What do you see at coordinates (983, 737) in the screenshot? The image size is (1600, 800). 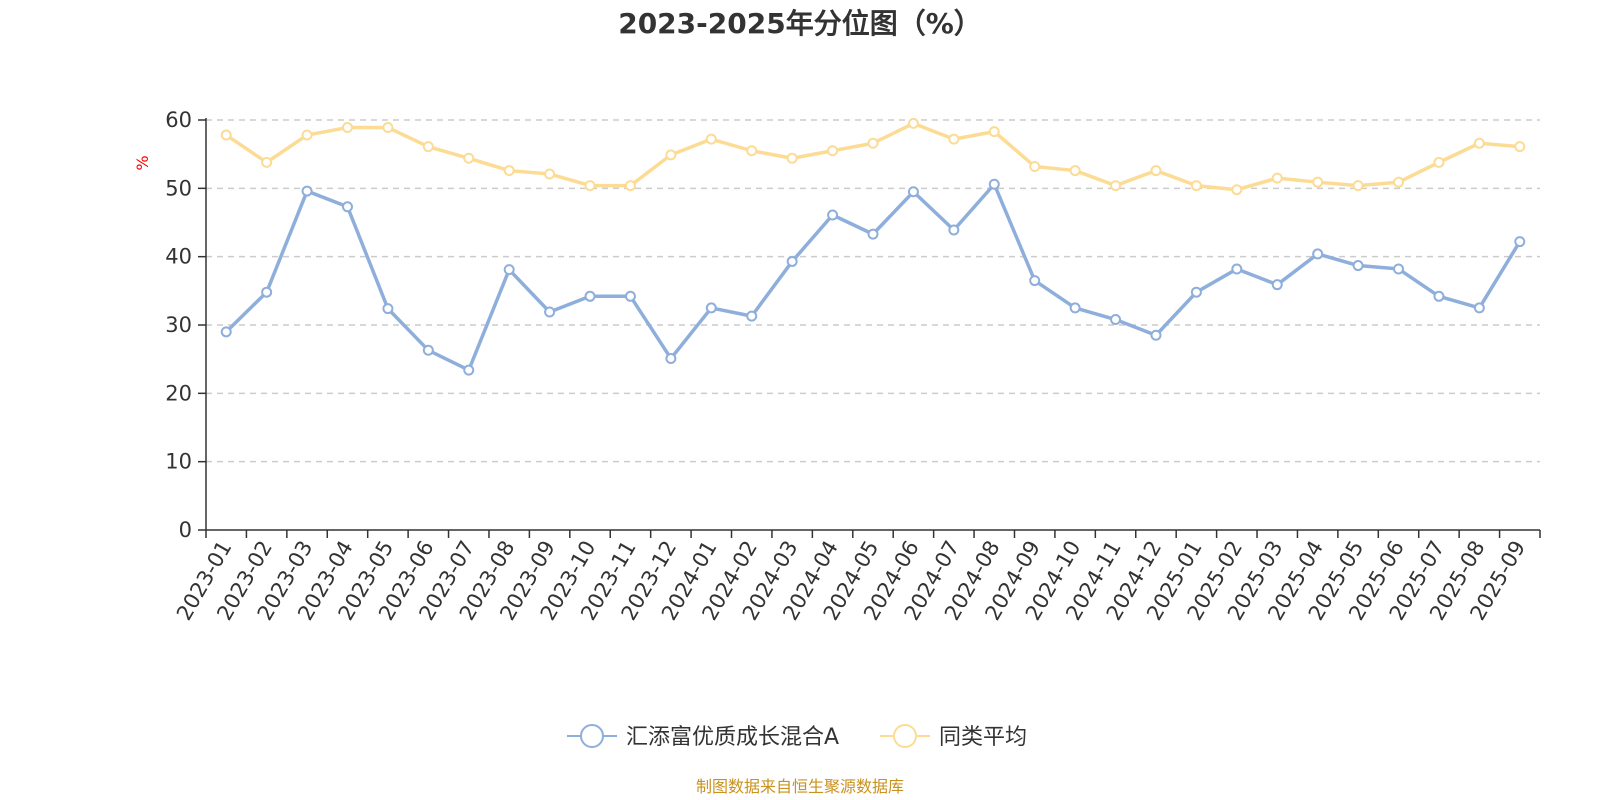 I see `legend-label: 同类平均` at bounding box center [983, 737].